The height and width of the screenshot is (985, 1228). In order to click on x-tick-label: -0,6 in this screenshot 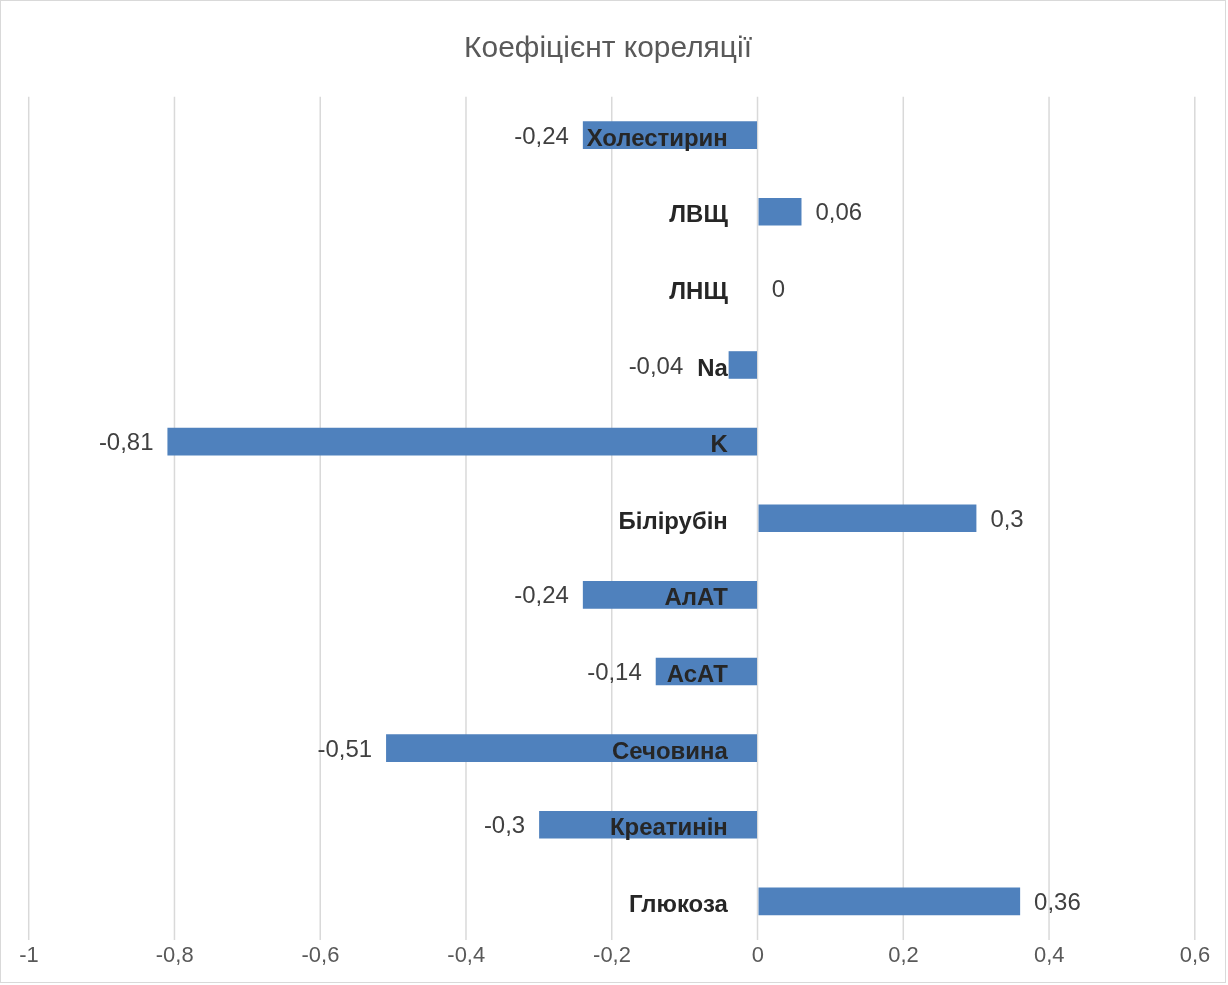, I will do `click(320, 954)`.